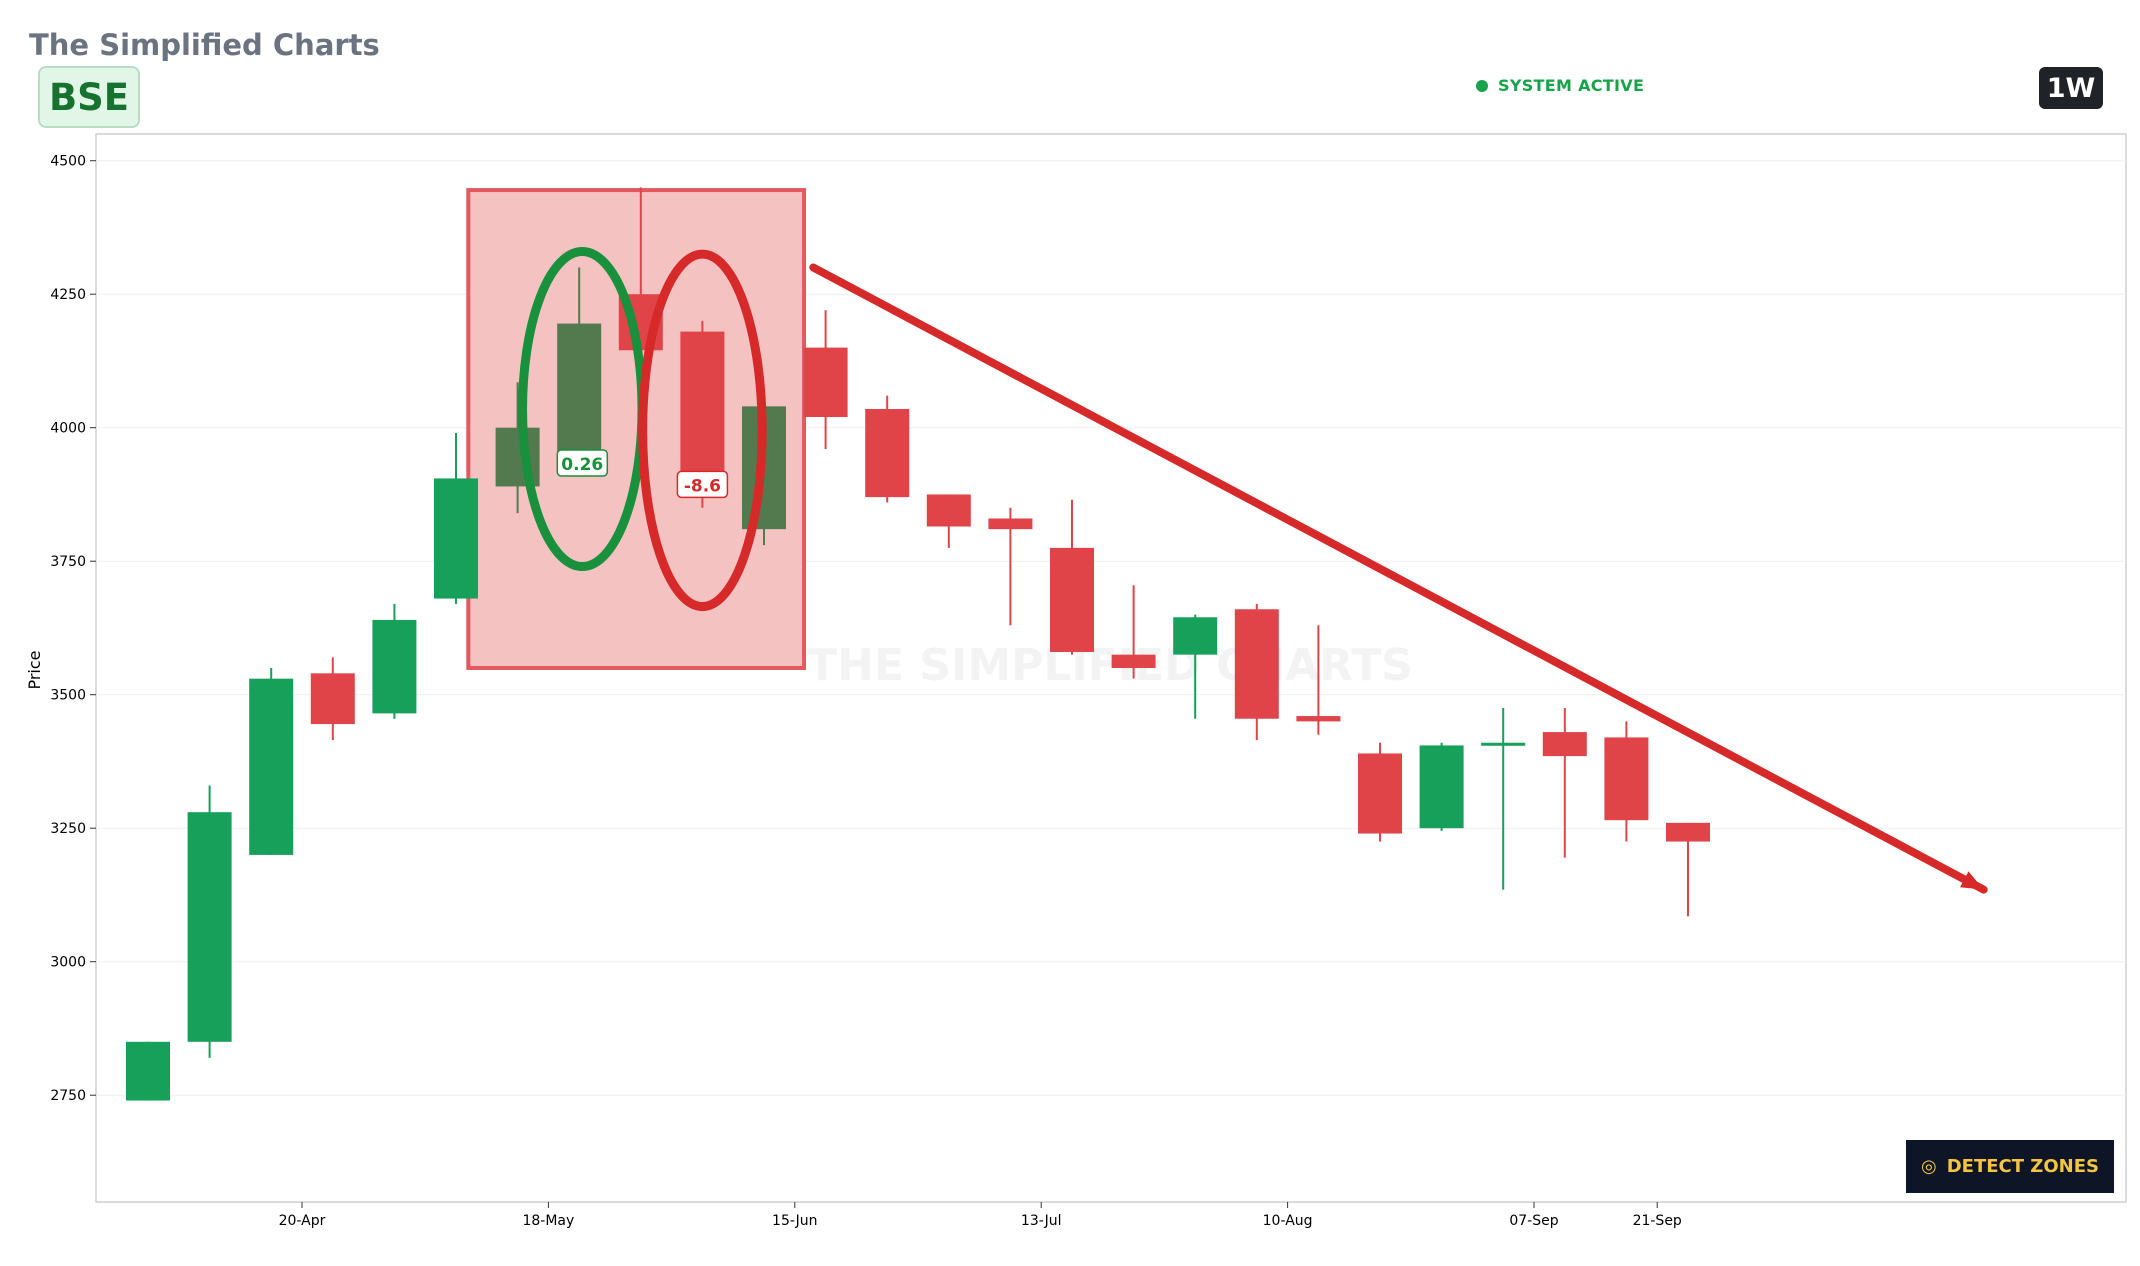 Image resolution: width=2140 pixels, height=1266 pixels. What do you see at coordinates (1929, 1166) in the screenshot?
I see `target-icon: ◎` at bounding box center [1929, 1166].